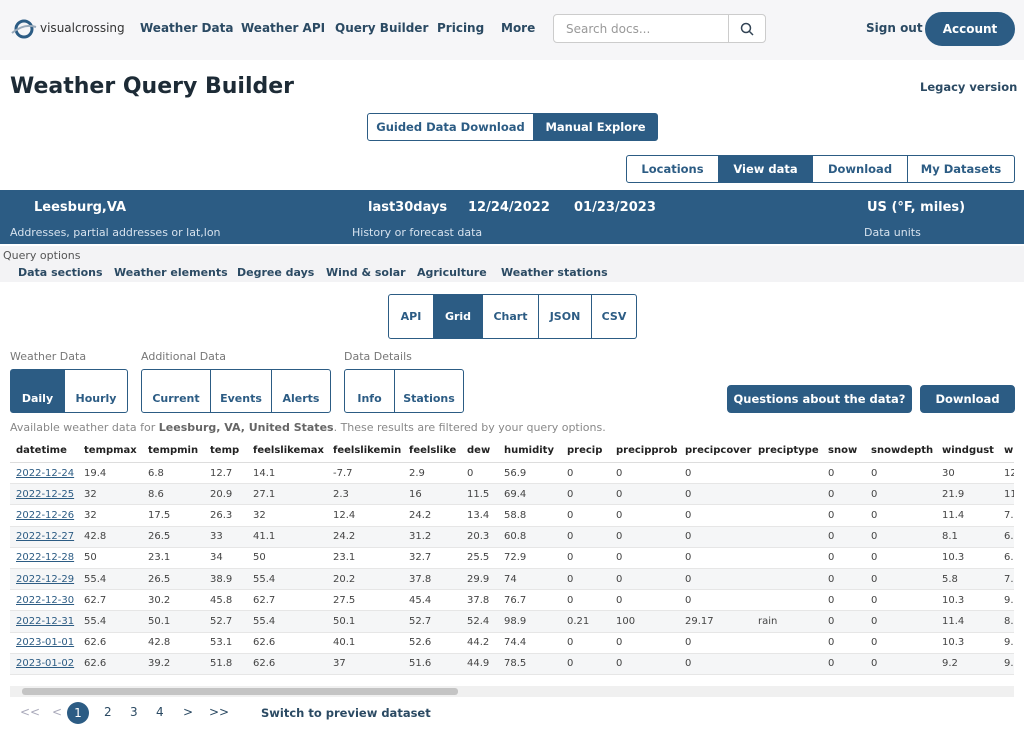 This screenshot has width=1024, height=735. What do you see at coordinates (819, 399) in the screenshot?
I see `questions-button: Questions about the data?` at bounding box center [819, 399].